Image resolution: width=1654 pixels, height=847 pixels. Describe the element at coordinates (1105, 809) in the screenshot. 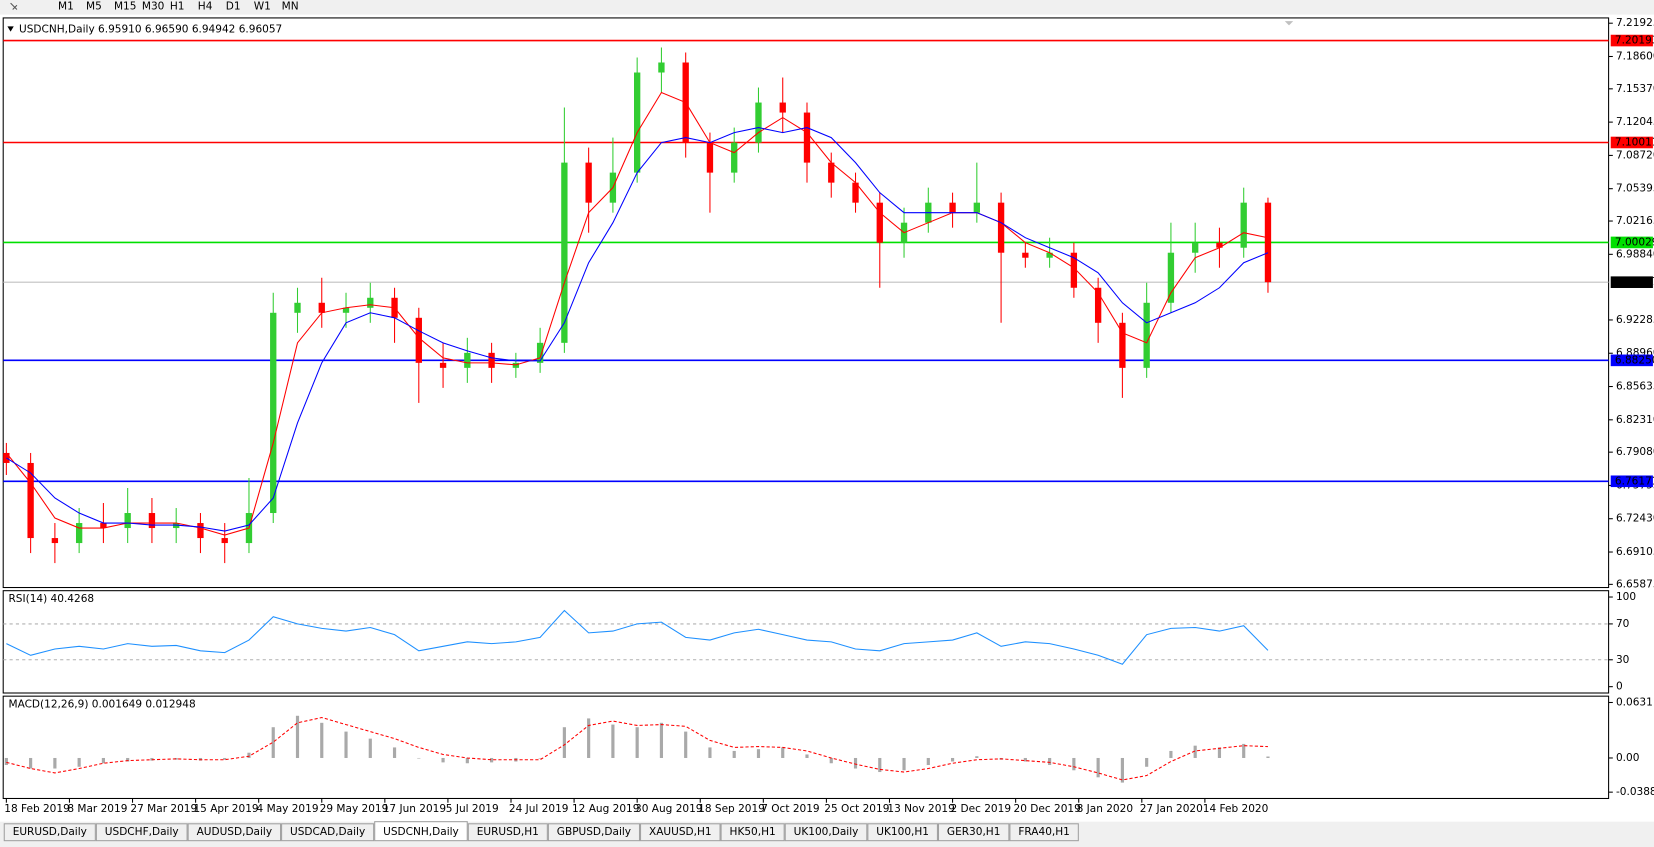

I see `x-tick-label: 8 Jan 2020` at that location.